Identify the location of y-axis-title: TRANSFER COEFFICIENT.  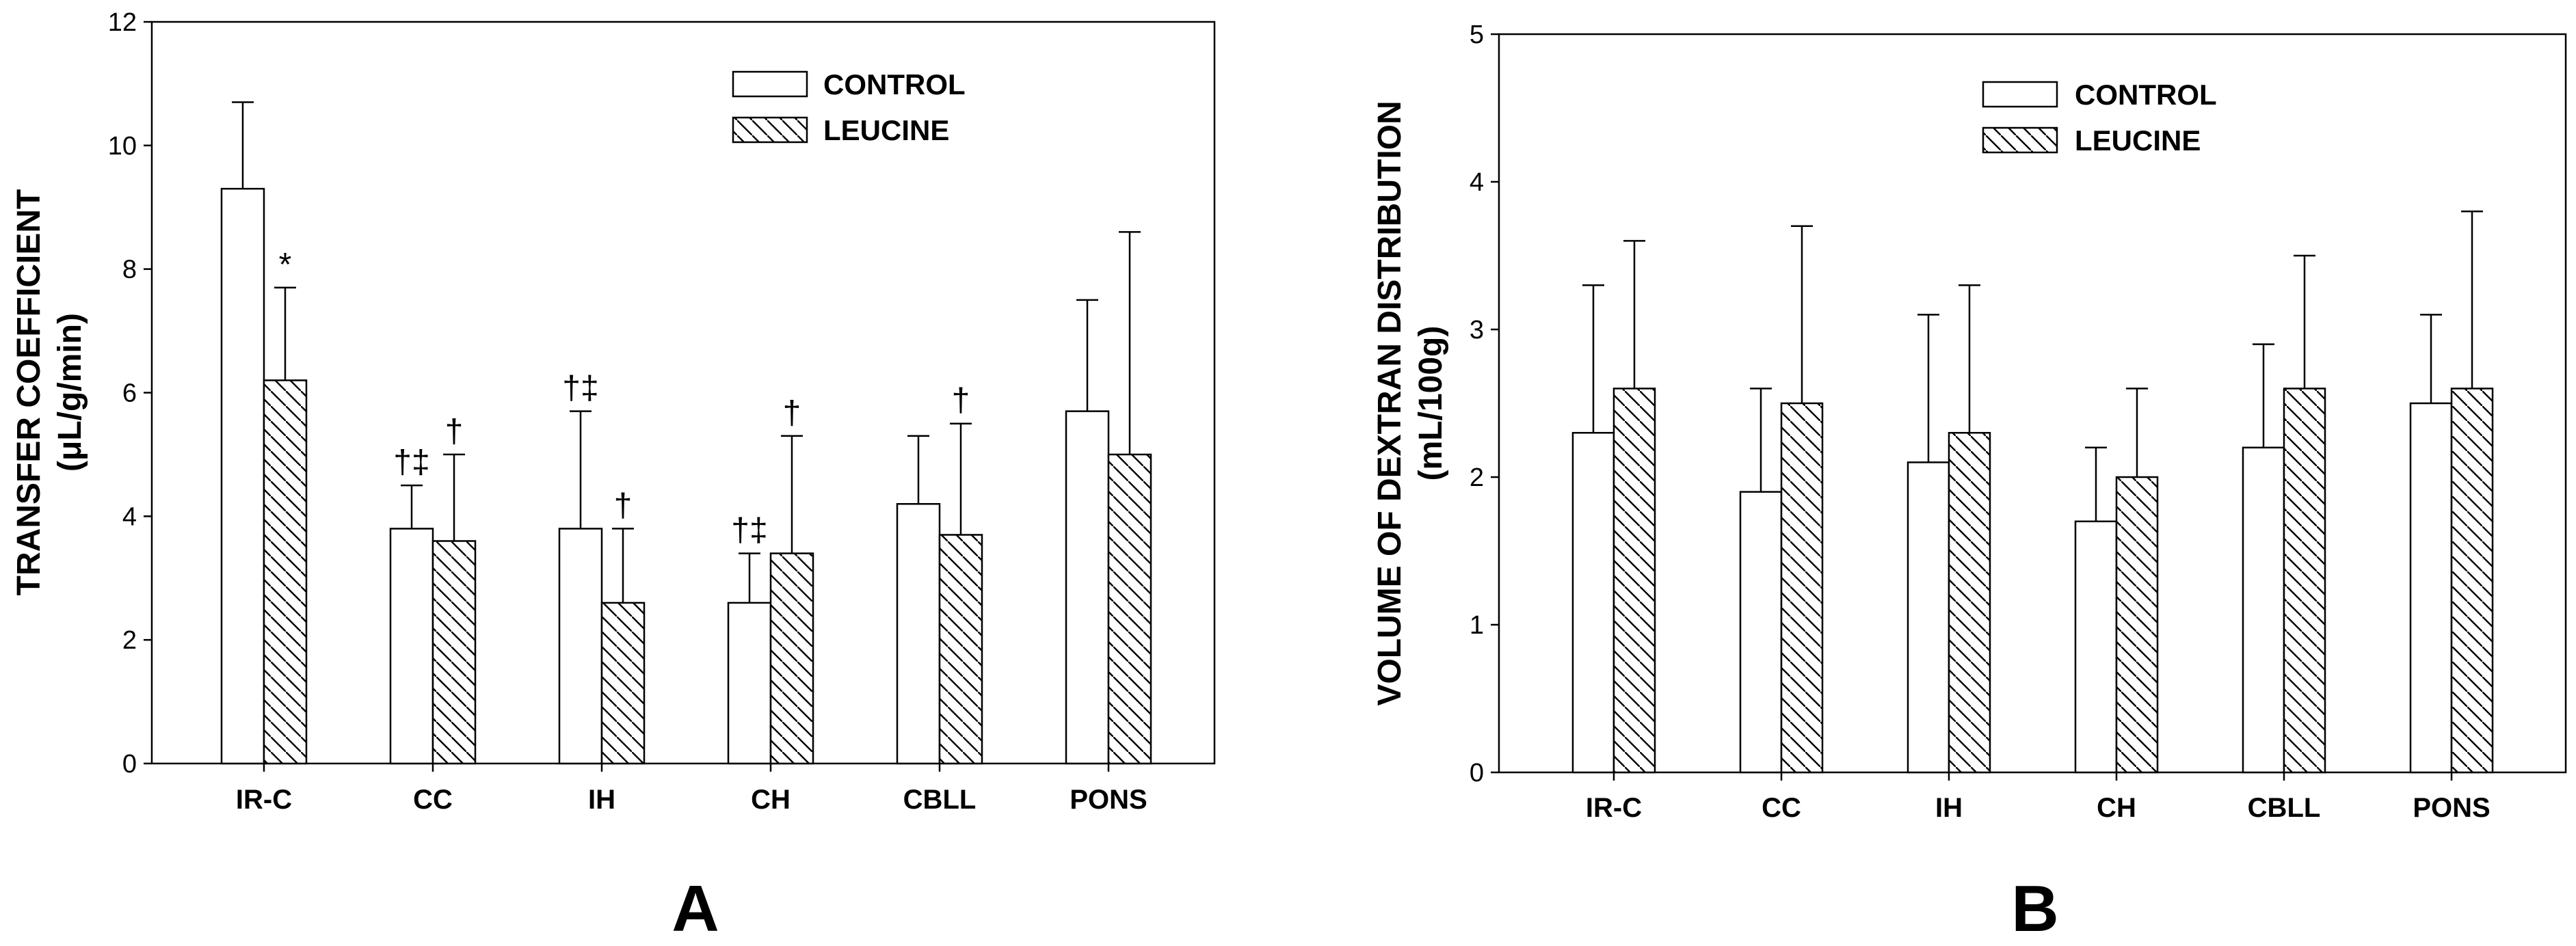
(29, 392).